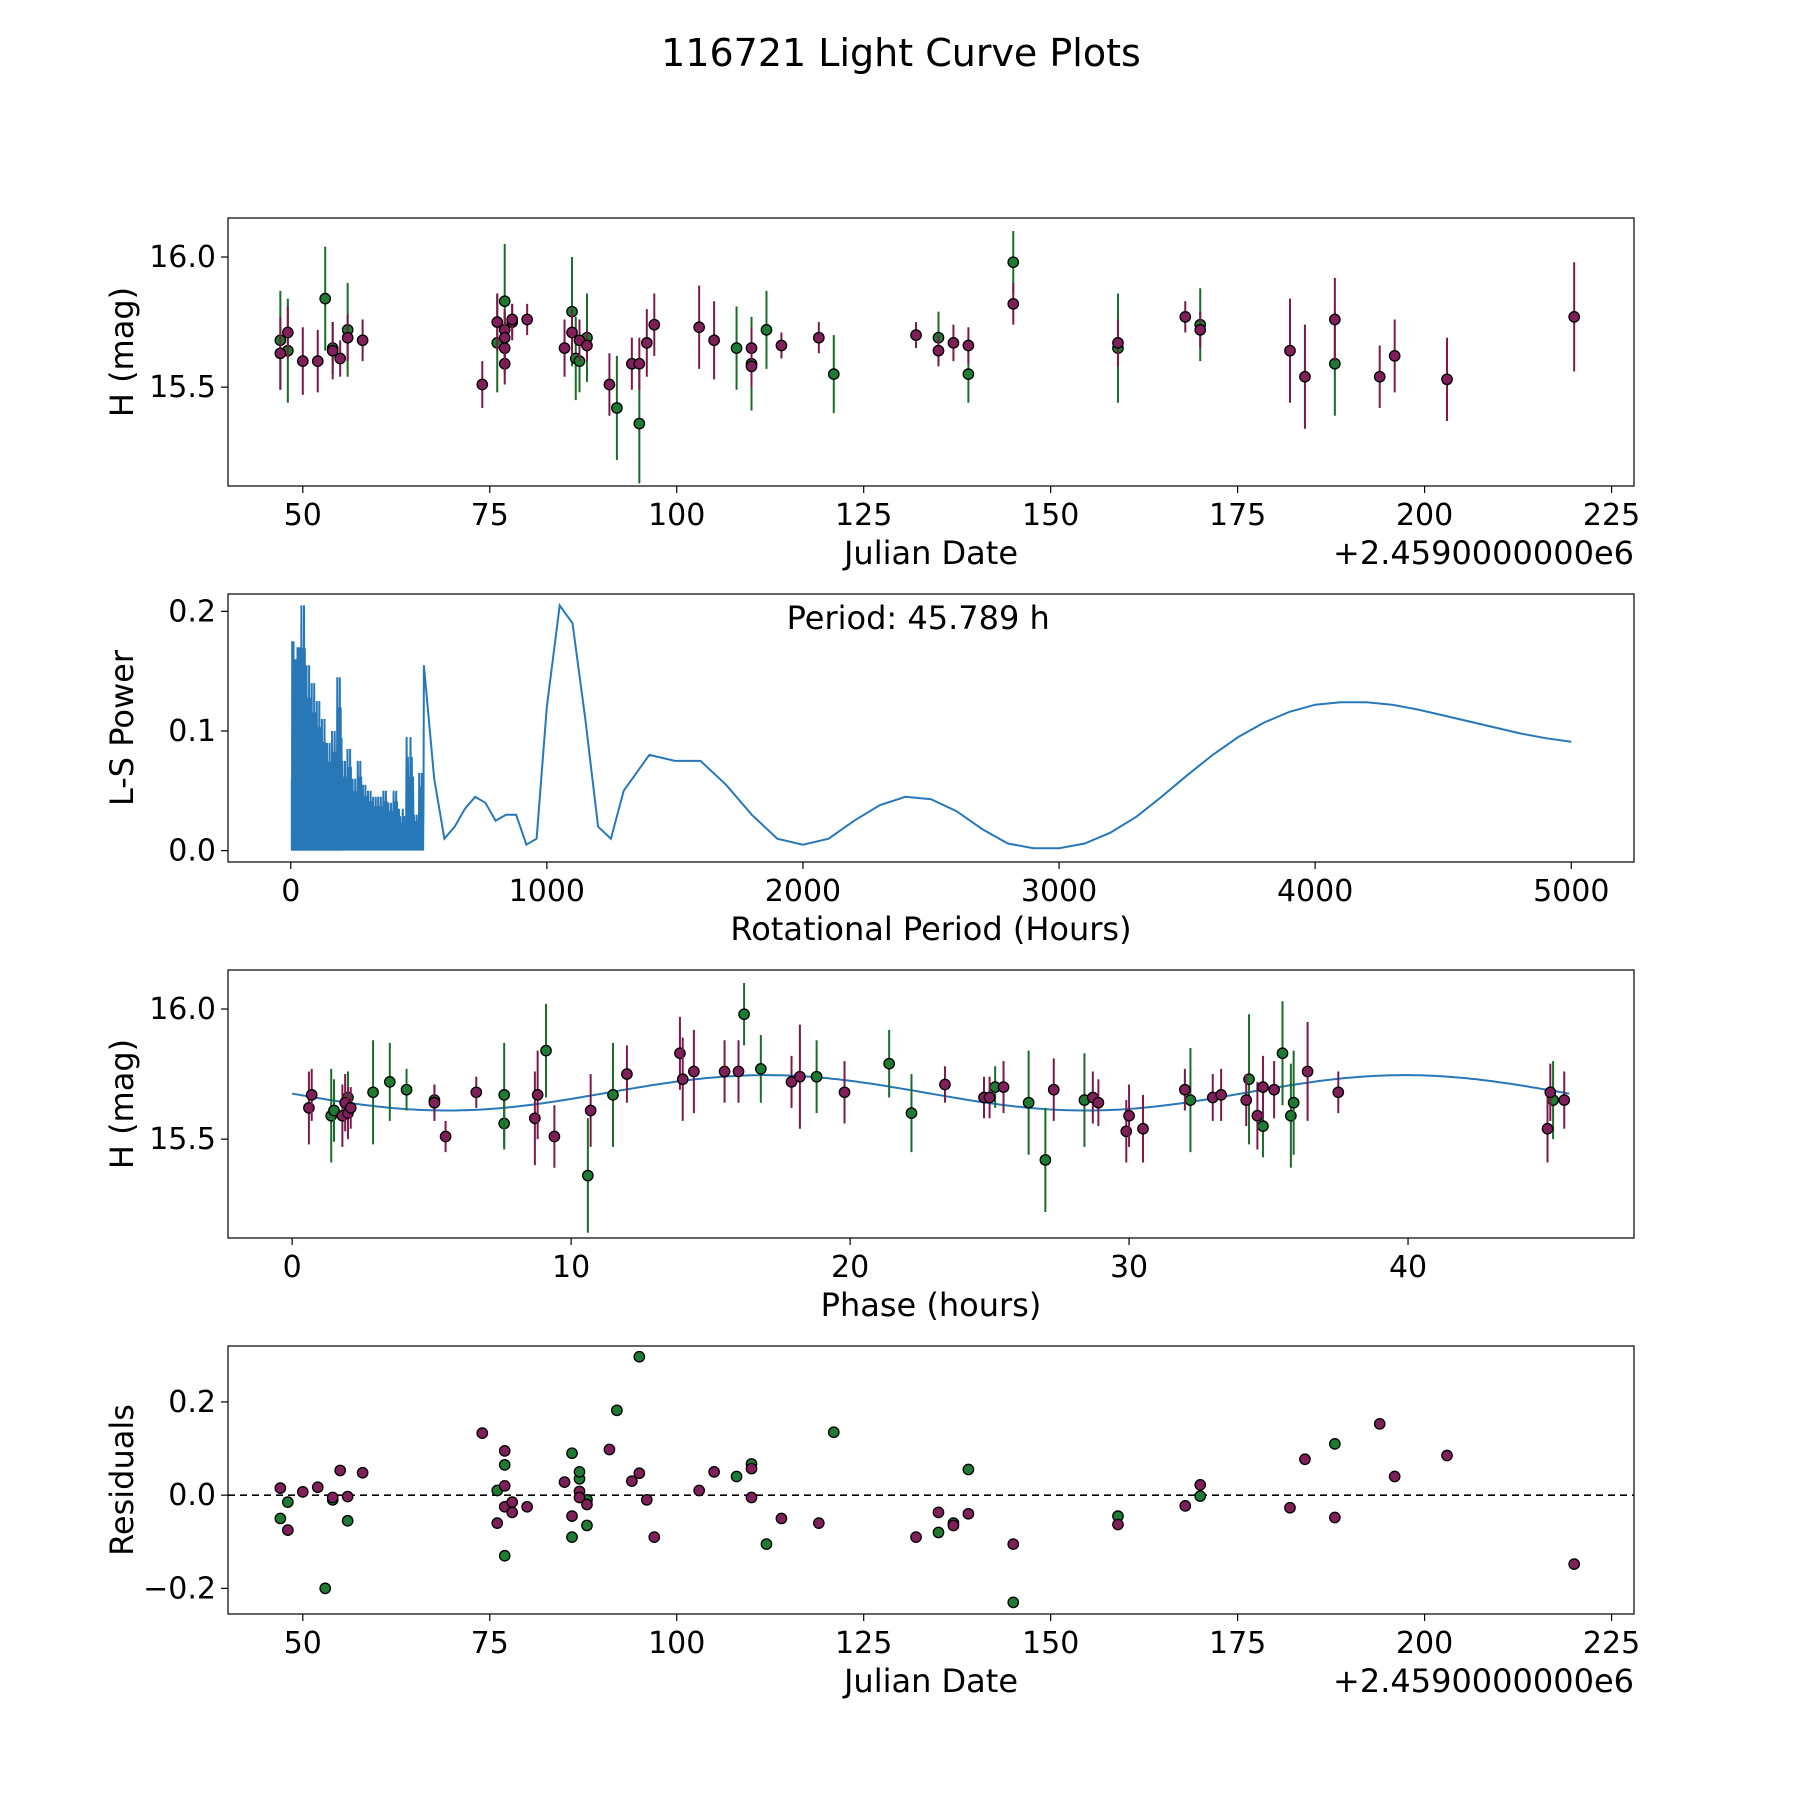 This screenshot has width=1800, height=1800. Describe the element at coordinates (1611, 515) in the screenshot. I see `lightcurve-xtick-label: 225` at that location.